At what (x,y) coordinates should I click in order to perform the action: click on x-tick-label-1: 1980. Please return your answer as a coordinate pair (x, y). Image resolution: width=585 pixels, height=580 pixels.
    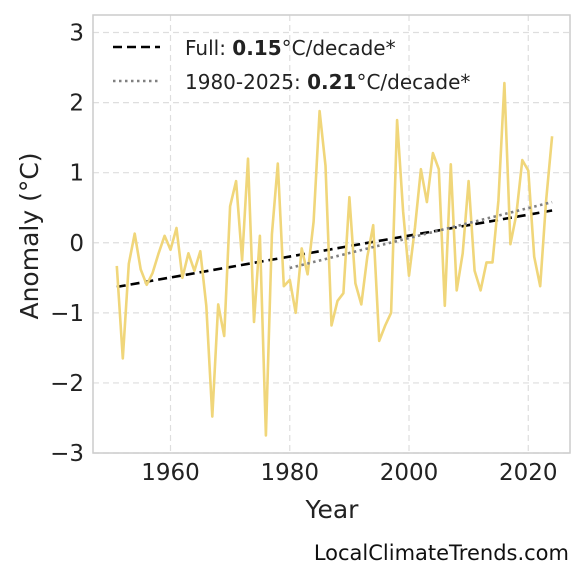
    Looking at the image, I should click on (289, 473).